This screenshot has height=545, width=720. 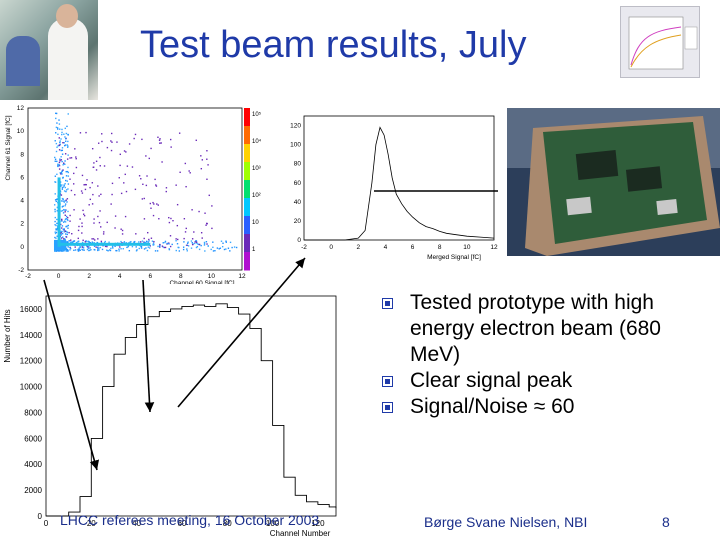 I want to click on bullet-item: Clear signal peak, so click(x=547, y=381).